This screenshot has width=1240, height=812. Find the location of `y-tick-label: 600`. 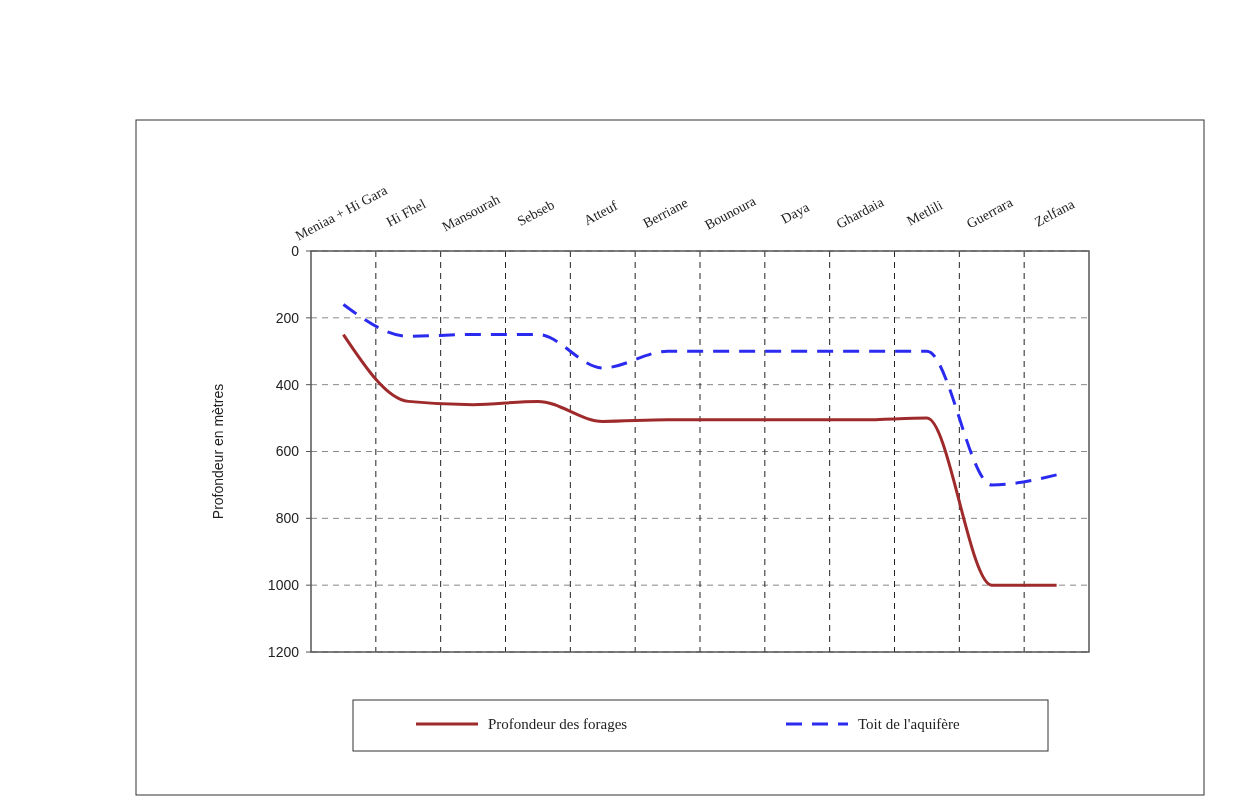

y-tick-label: 600 is located at coordinates (287, 451).